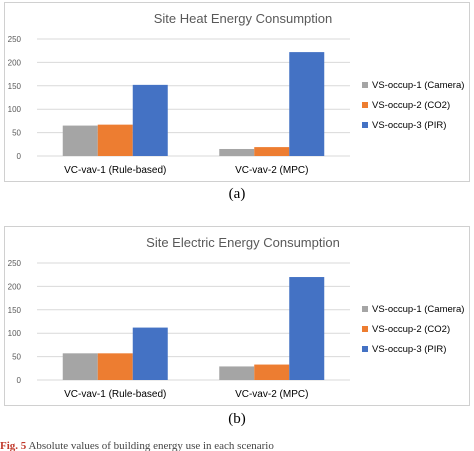  Describe the element at coordinates (237, 419) in the screenshot. I see `caption-b: (b)` at that location.